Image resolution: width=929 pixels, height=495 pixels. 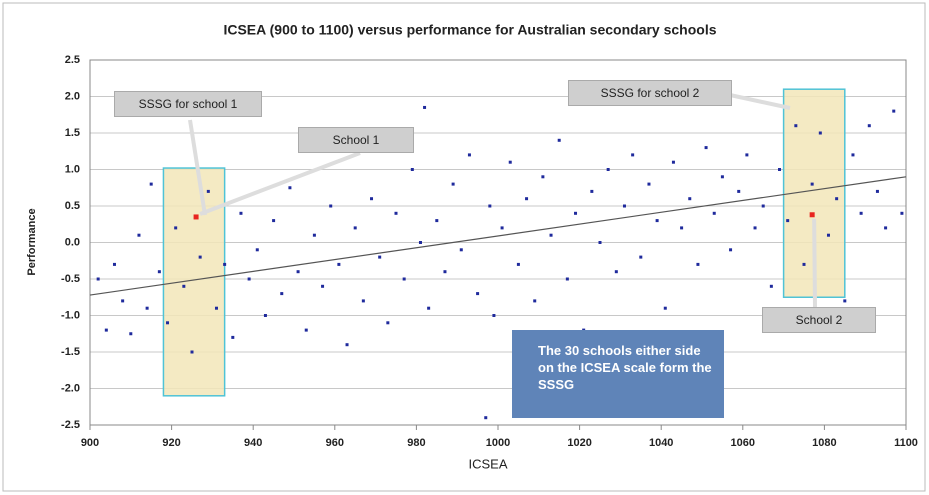 I want to click on x-tick-label: 980, so click(x=416, y=443).